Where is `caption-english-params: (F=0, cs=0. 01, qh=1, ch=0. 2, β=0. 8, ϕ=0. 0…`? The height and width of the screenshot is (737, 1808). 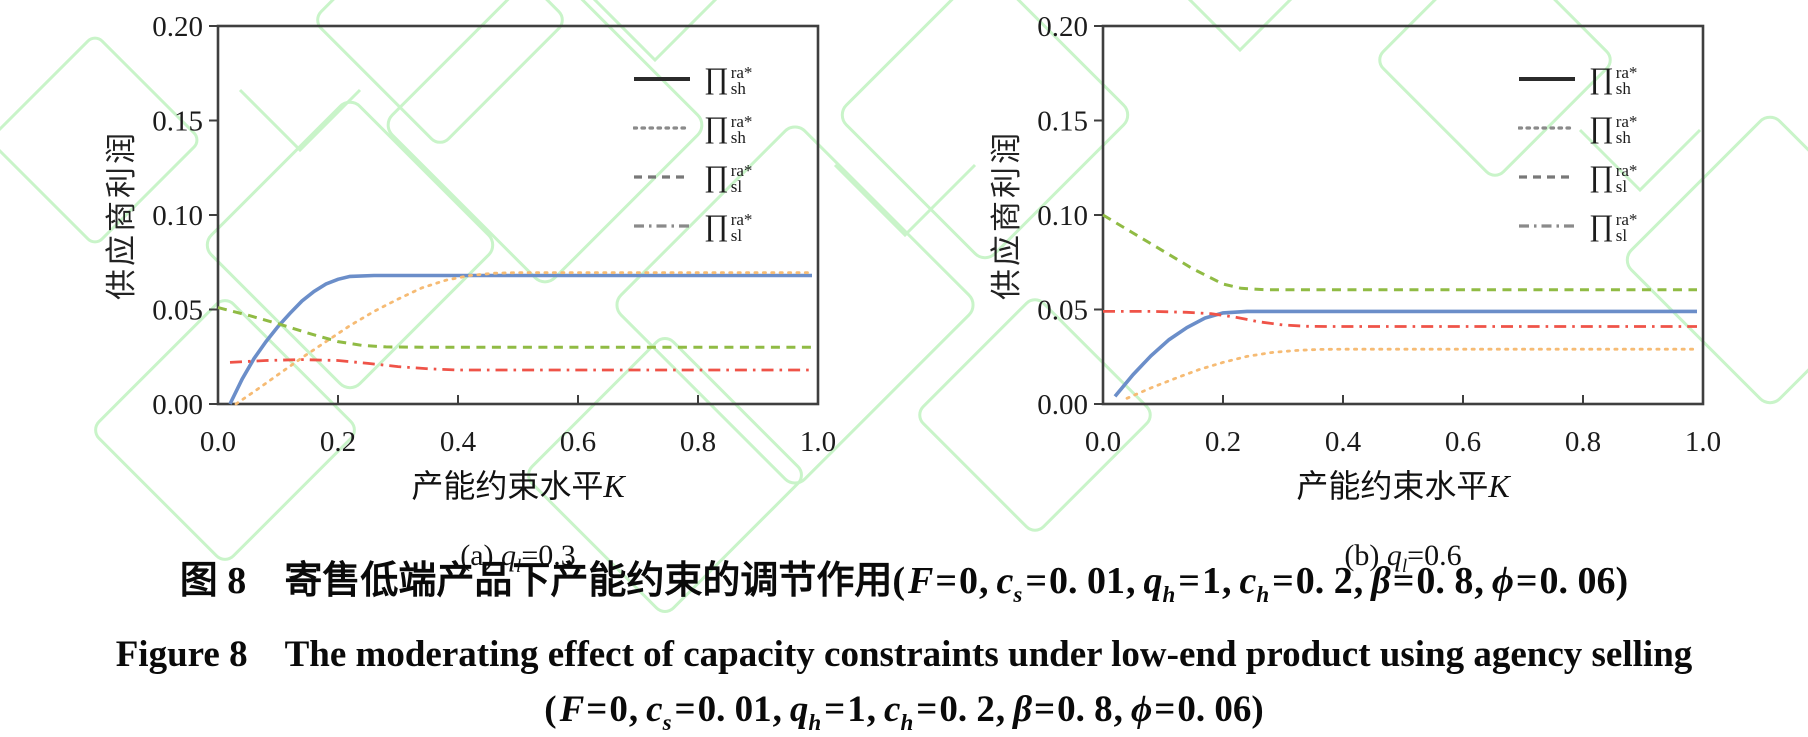 caption-english-params: (F=0, cs=0. 01, qh=1, ch=0. 2, β=0. 8, ϕ=0. 0… is located at coordinates (904, 712).